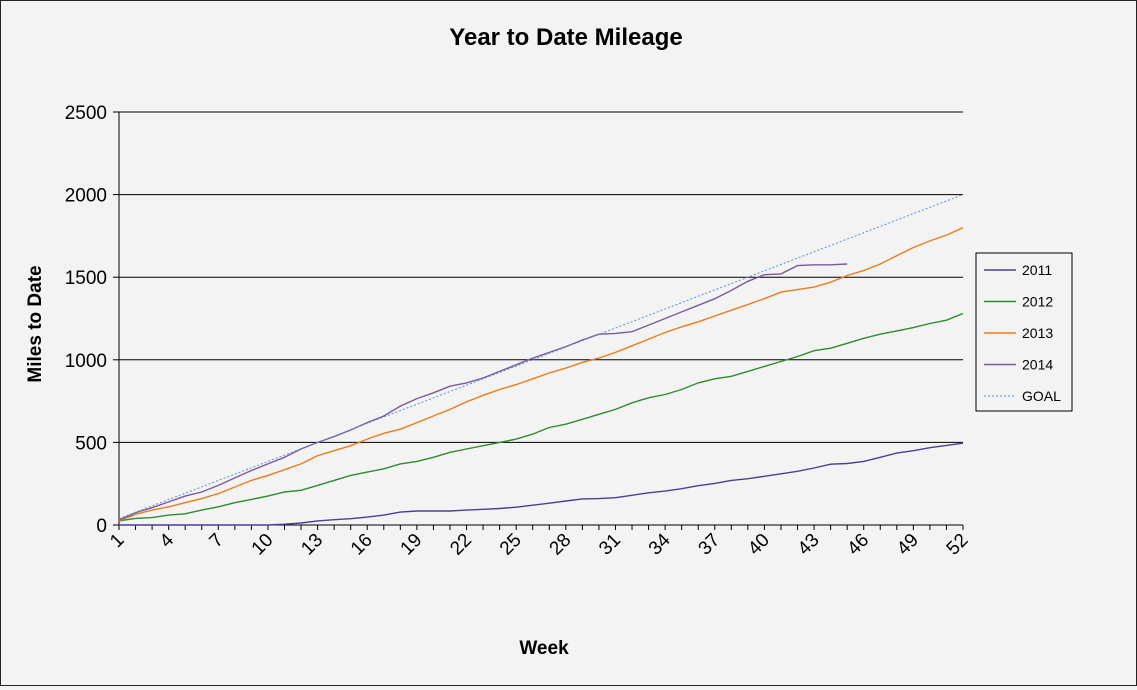 This screenshot has height=690, width=1137. I want to click on y-tick-label: 2500, so click(86, 113).